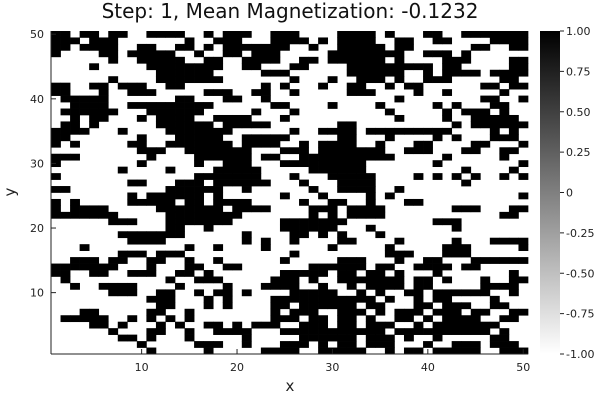 Image resolution: width=600 pixels, height=400 pixels. I want to click on colorbar-ticks: 1.00 0.75 0.50 0.25 0 -0.25 -0.50 -0.75 -1.00, so click(577, 193).